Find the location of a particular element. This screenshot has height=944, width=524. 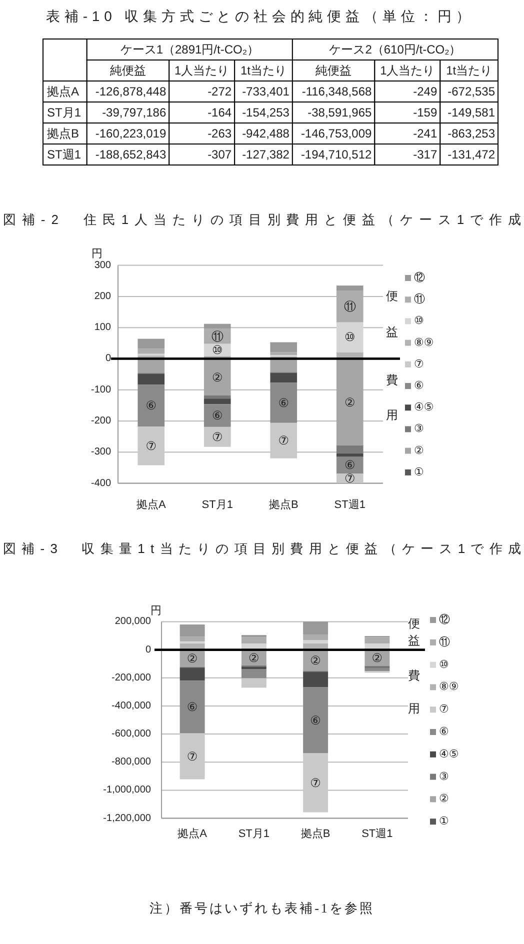

chart-title: 図補-3 収集量1t当たりの項目別費用と便益（ケース1で作成 is located at coordinates (262, 548).